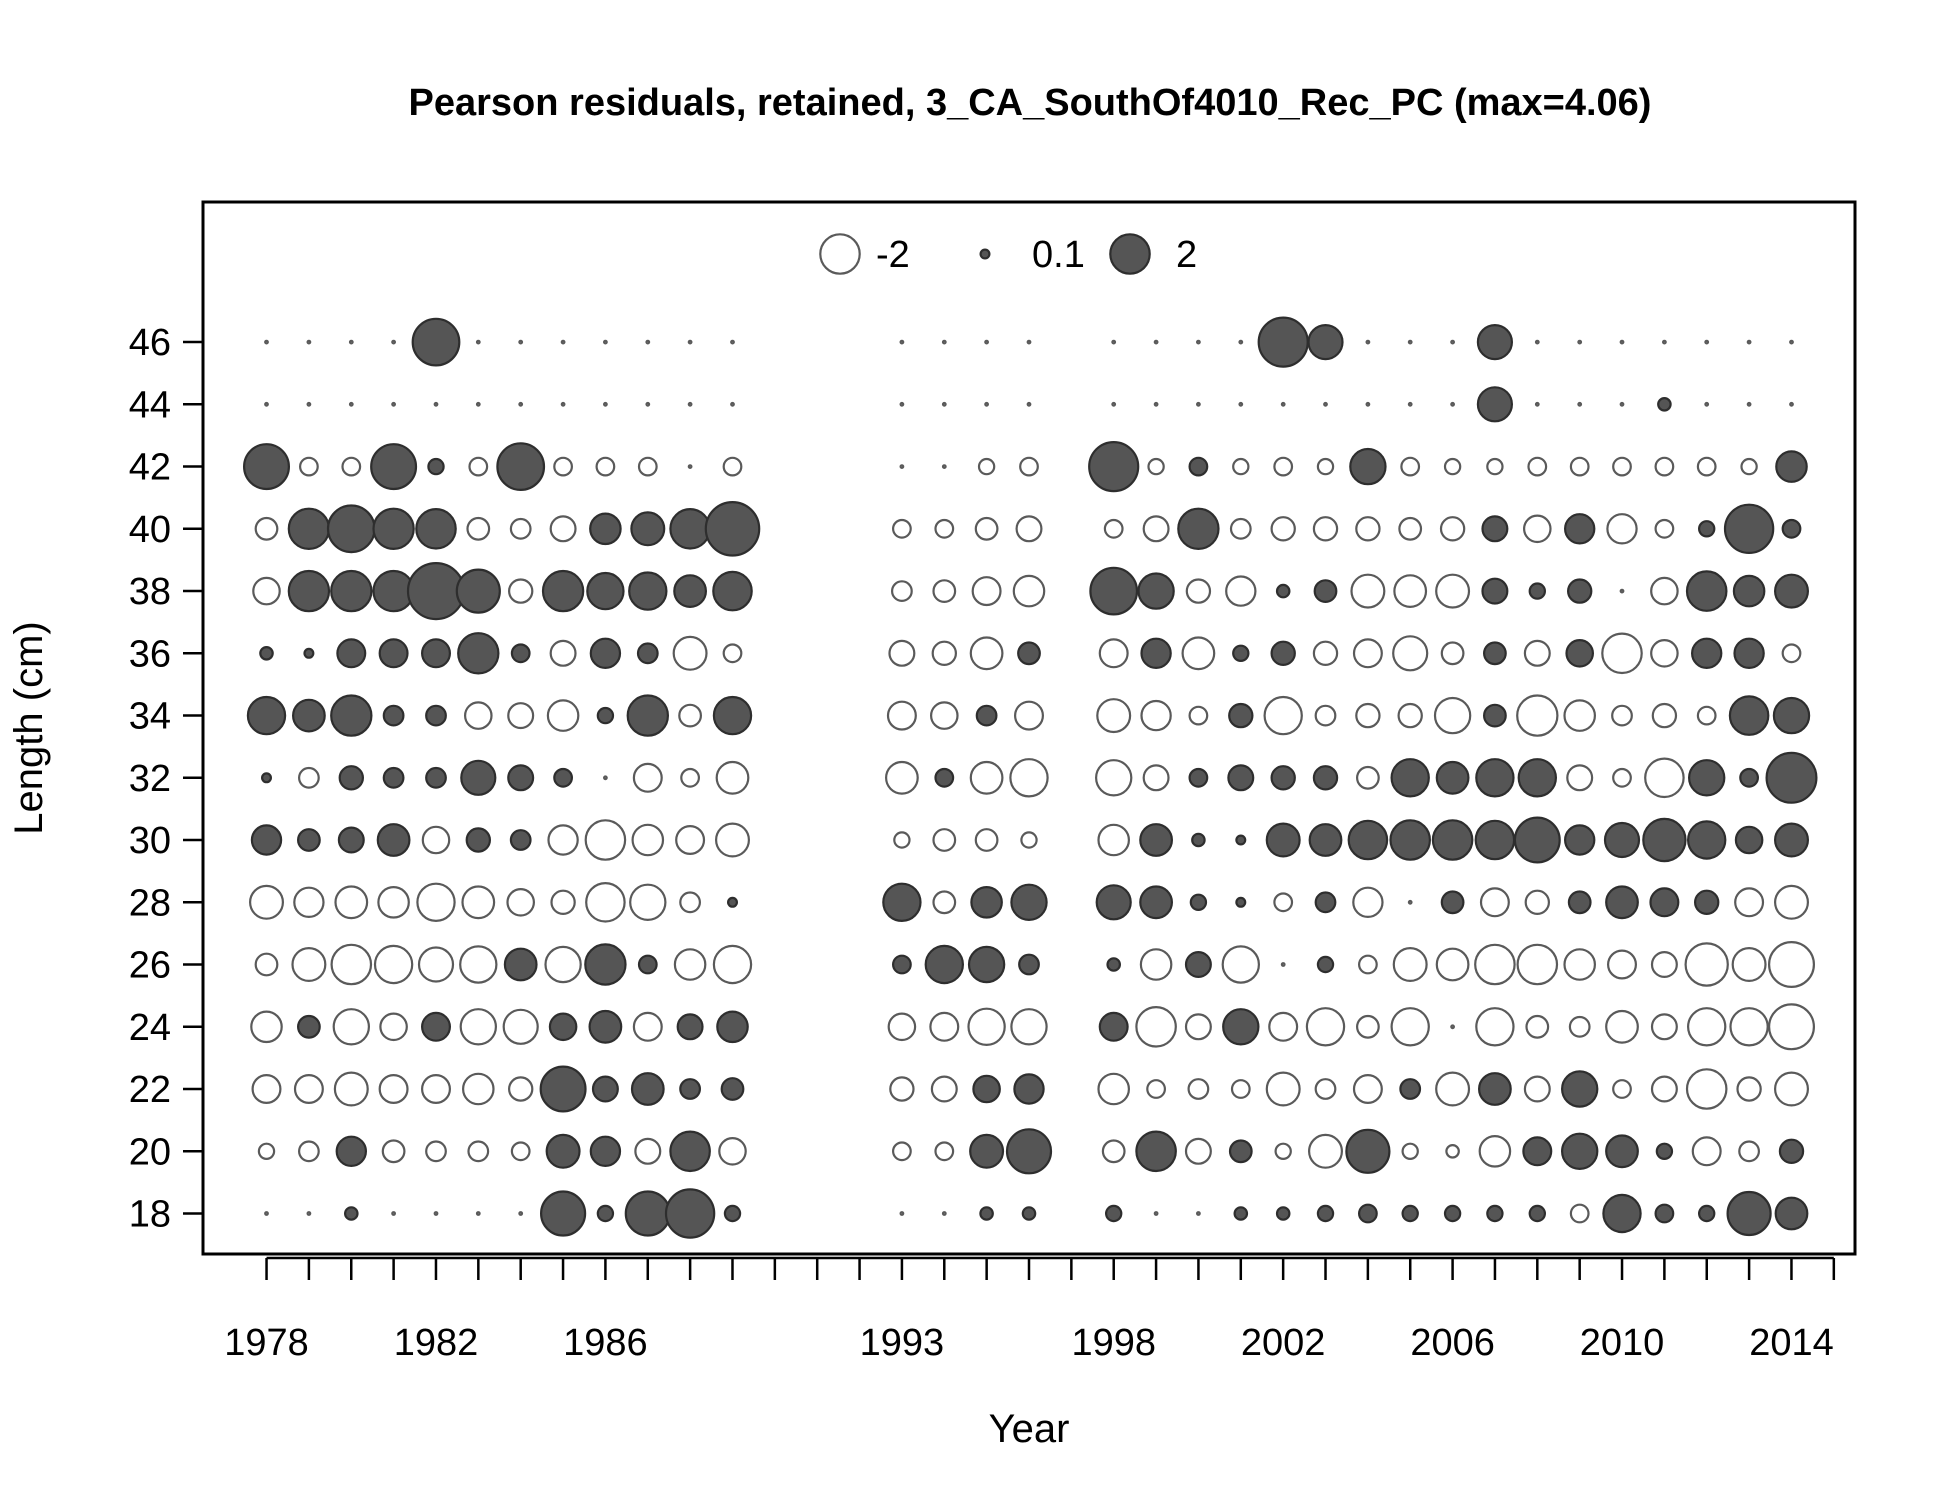 This screenshot has width=1950, height=1500. Describe the element at coordinates (150, 1215) in the screenshot. I see `y-tick-label-18: 18` at that location.